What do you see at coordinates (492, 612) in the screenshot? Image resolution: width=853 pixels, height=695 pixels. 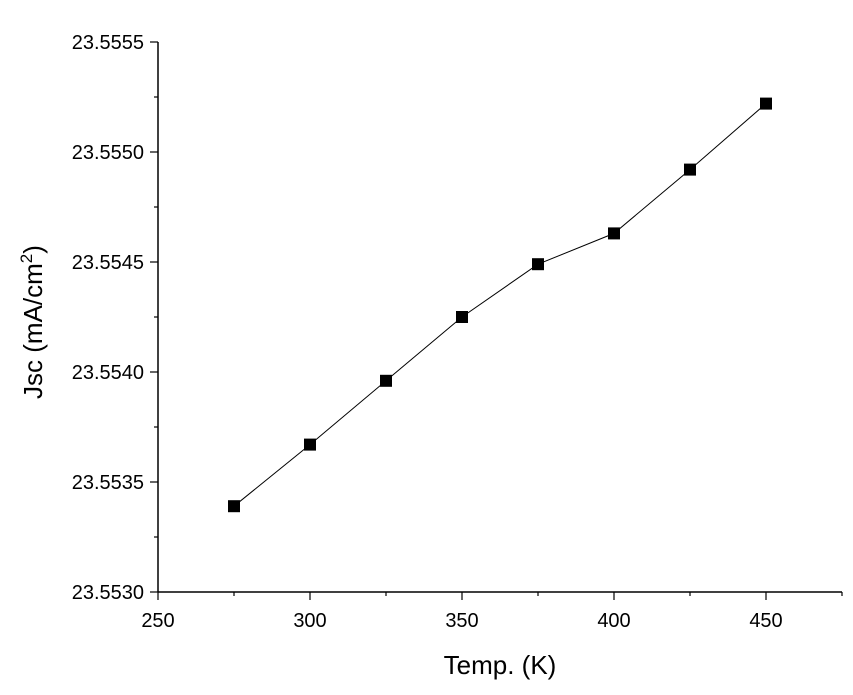 I see `x-axis-ticks: 250 300 350 400 450` at bounding box center [492, 612].